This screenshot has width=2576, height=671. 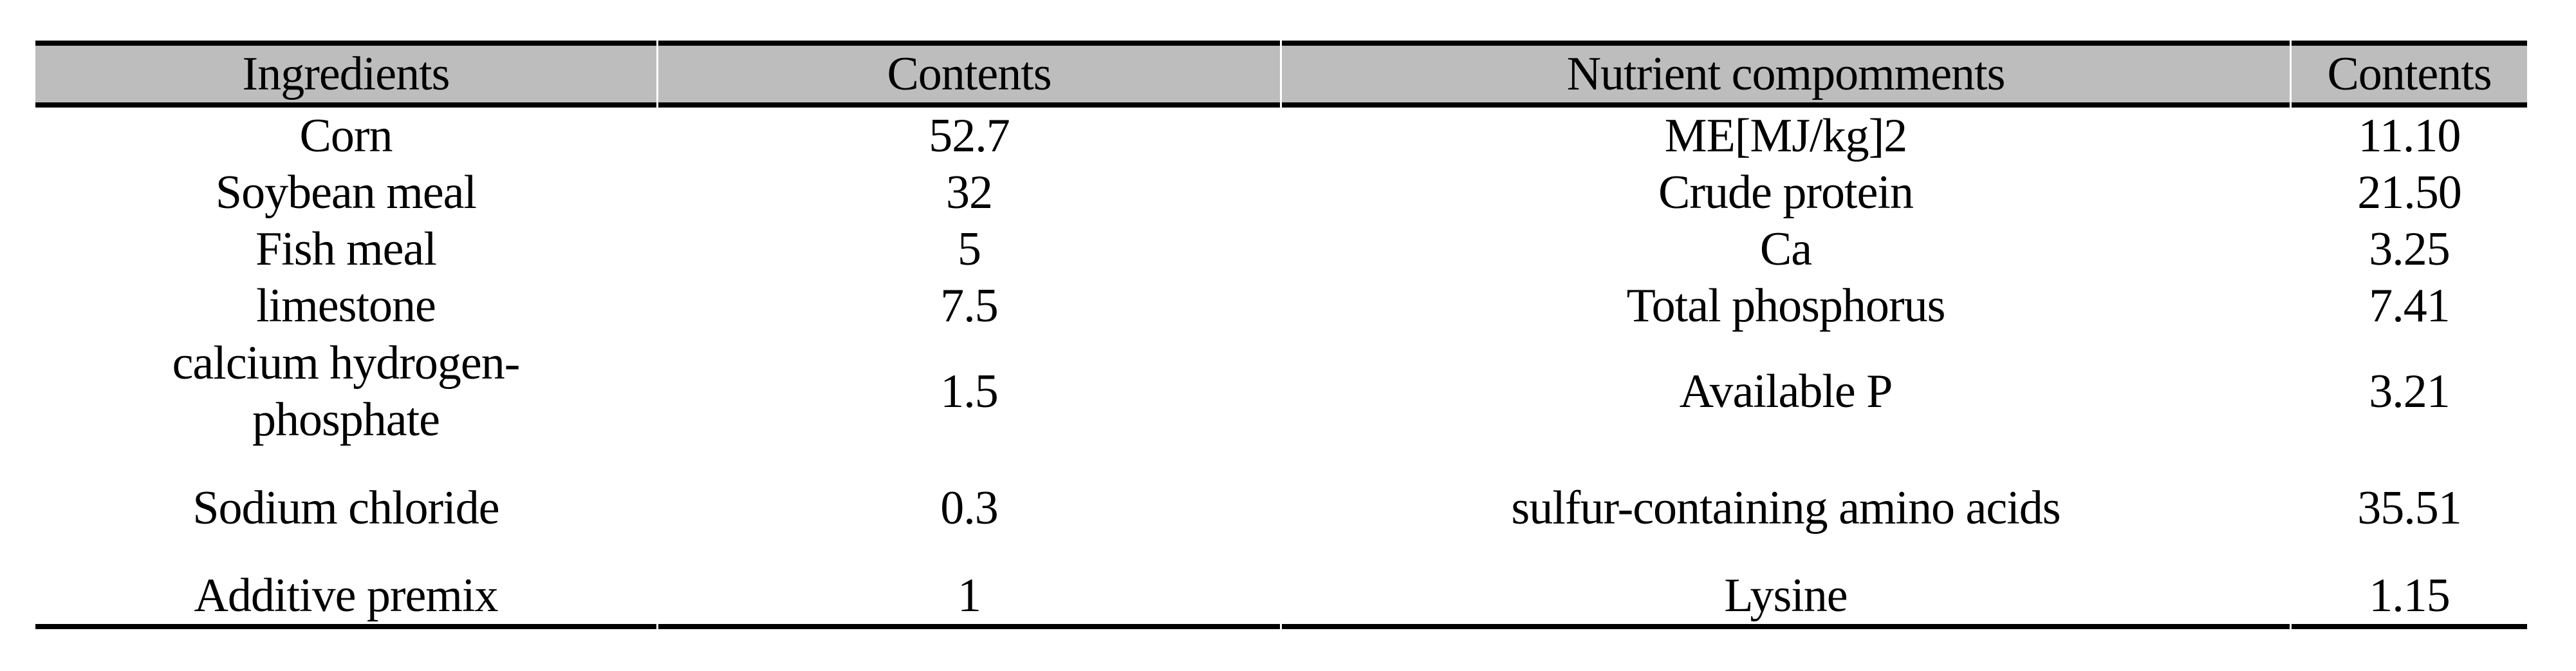 What do you see at coordinates (345, 507) in the screenshot?
I see `cell-ingredient: Sodium chloride` at bounding box center [345, 507].